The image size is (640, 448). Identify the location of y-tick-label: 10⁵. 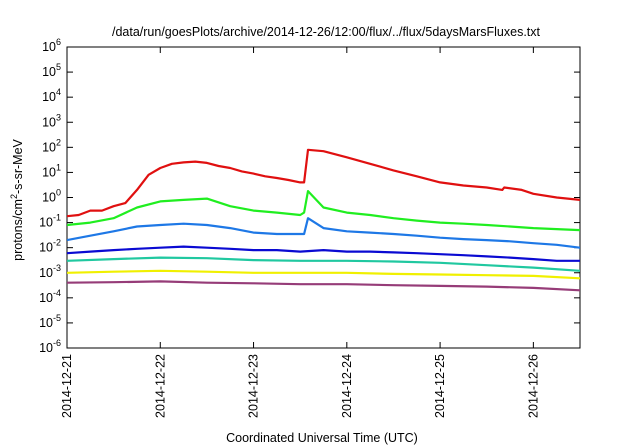
(51, 70).